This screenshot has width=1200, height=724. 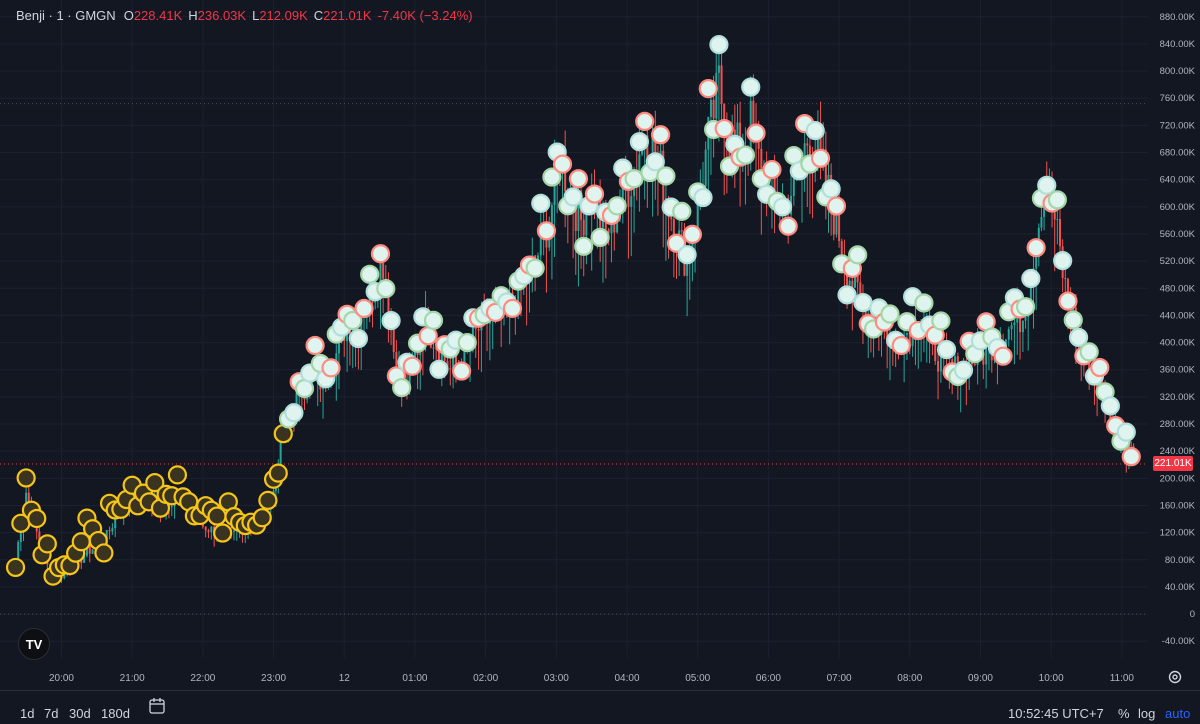 What do you see at coordinates (1056, 713) in the screenshot?
I see `clock-timezone: 10:52:45 UTC+7` at bounding box center [1056, 713].